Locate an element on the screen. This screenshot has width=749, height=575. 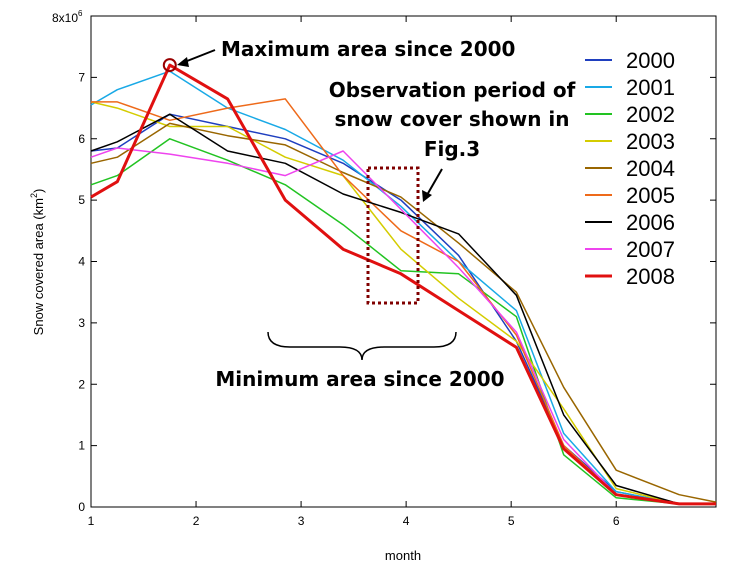
y-tick-label: 6 is located at coordinates (81, 139).